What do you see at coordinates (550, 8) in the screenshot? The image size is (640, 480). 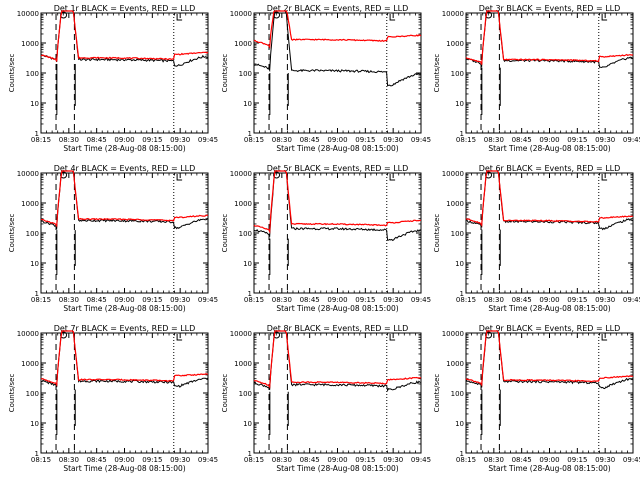 I see `panel-title: Det 3r BLACK = Events, RED = LLD` at bounding box center [550, 8].